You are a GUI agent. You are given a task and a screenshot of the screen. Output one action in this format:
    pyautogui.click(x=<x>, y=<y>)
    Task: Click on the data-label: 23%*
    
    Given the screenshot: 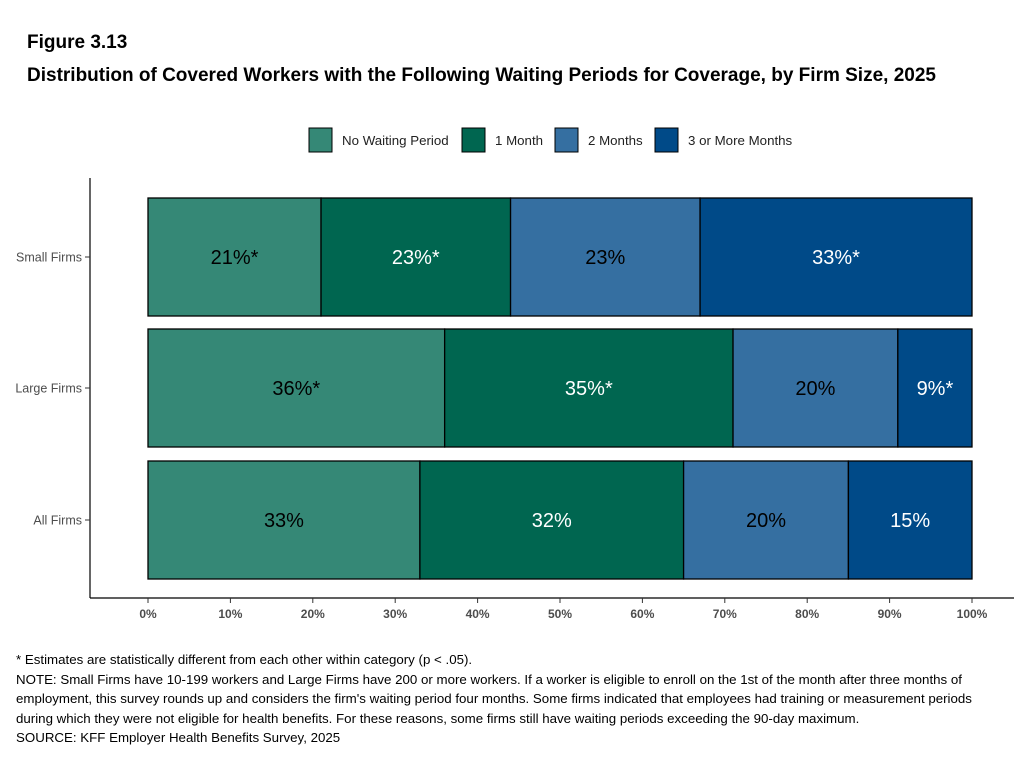 What is the action you would take?
    pyautogui.click(x=416, y=258)
    